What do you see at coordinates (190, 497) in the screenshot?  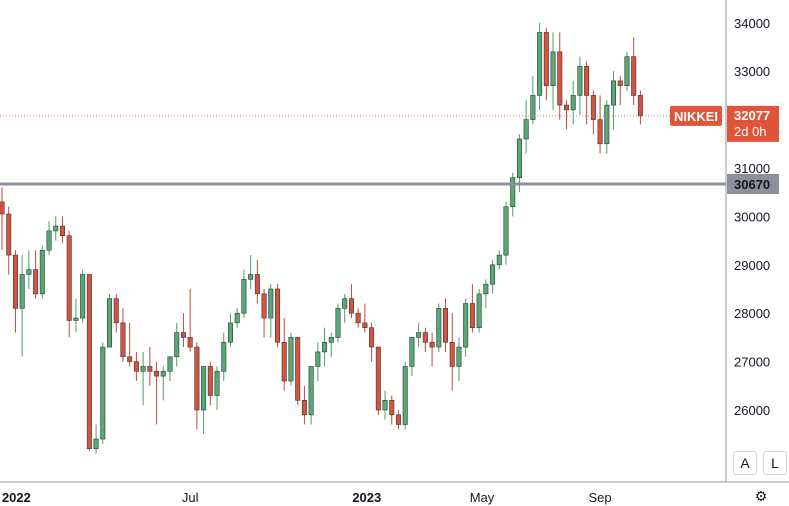 I see `time-tick-label: Jul` at bounding box center [190, 497].